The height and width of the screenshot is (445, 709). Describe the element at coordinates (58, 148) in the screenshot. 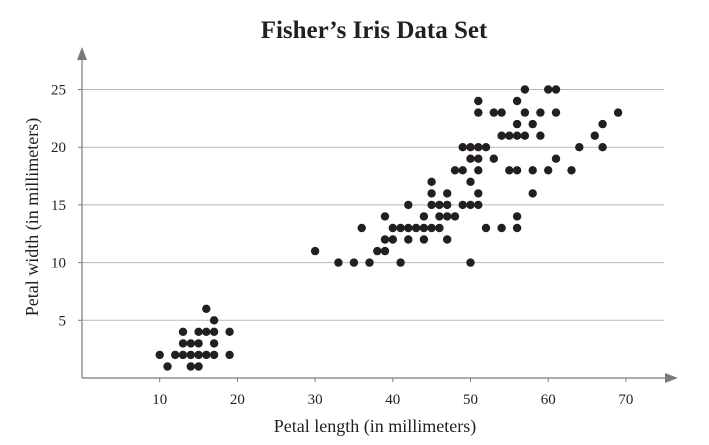

I see `y-tick-label: 20` at that location.